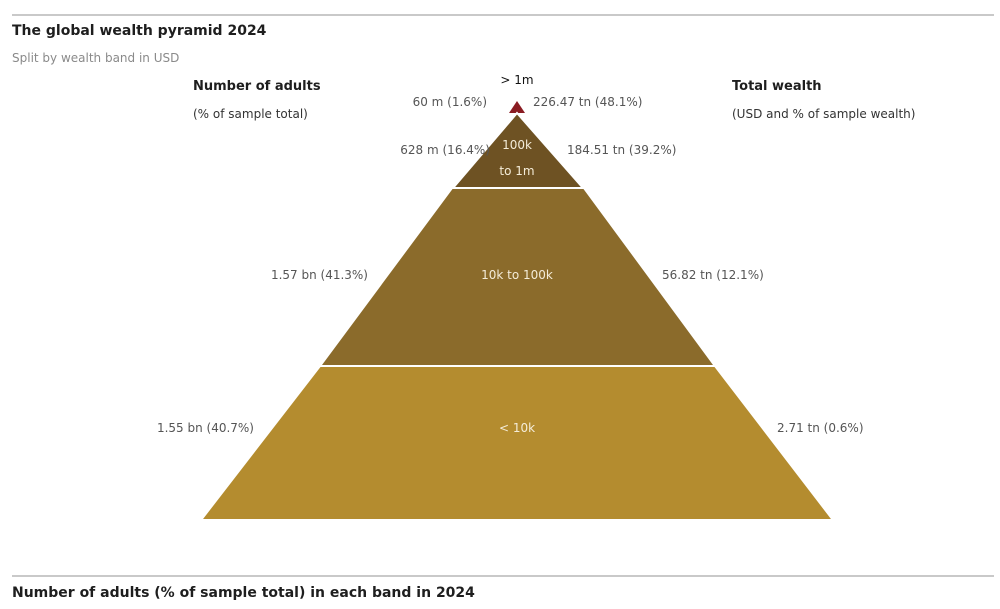 The width and height of the screenshot is (1000, 609). I want to click on wealth-10k-to-100k-label: 56.82 tn (12.1%), so click(713, 275).